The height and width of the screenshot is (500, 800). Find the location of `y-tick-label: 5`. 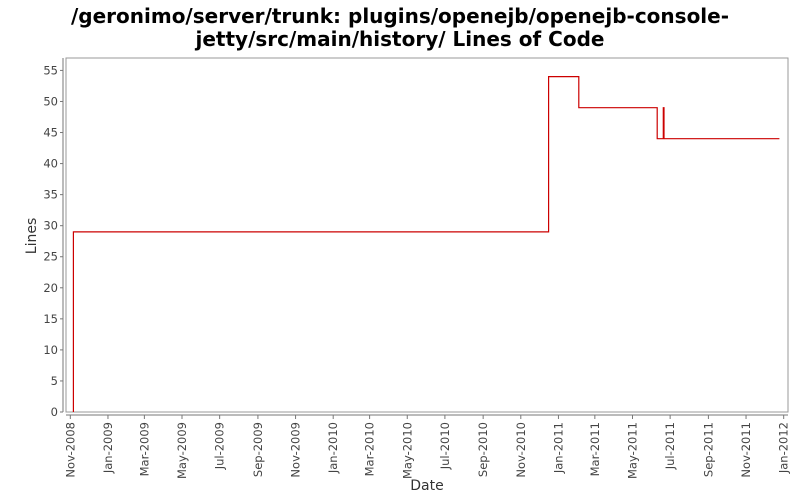

y-tick-label: 5 is located at coordinates (54, 381).